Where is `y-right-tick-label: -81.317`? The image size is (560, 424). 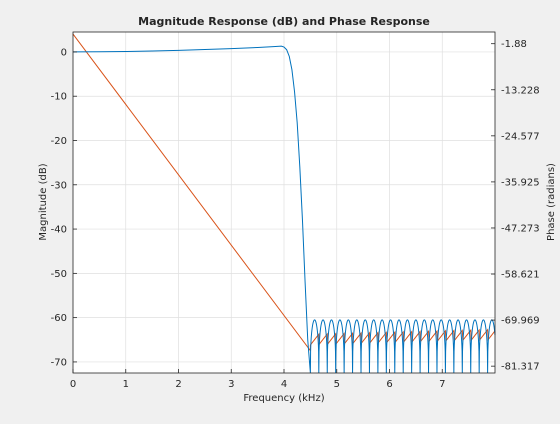
y-right-tick-label: -81.317 is located at coordinates (520, 367).